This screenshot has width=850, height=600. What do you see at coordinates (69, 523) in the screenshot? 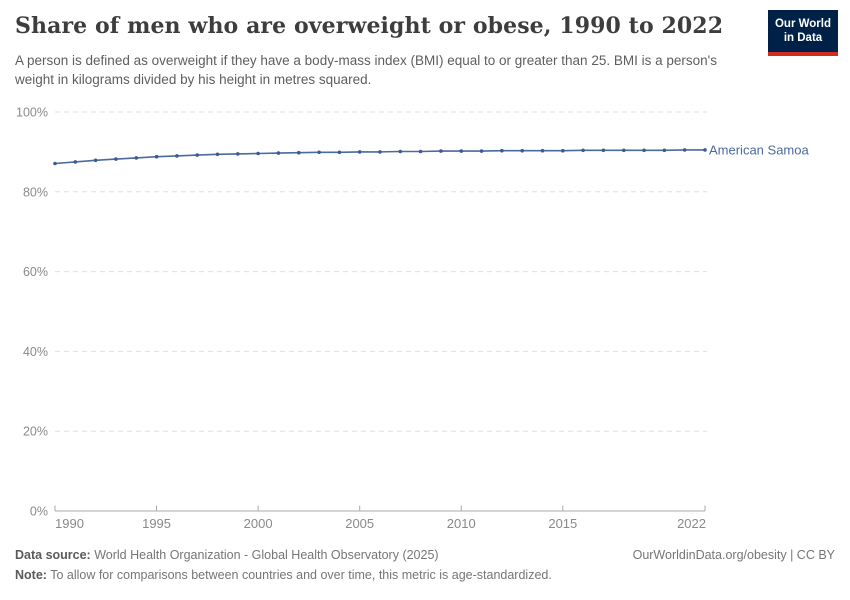
I see `x-tick-label: 1990` at bounding box center [69, 523].